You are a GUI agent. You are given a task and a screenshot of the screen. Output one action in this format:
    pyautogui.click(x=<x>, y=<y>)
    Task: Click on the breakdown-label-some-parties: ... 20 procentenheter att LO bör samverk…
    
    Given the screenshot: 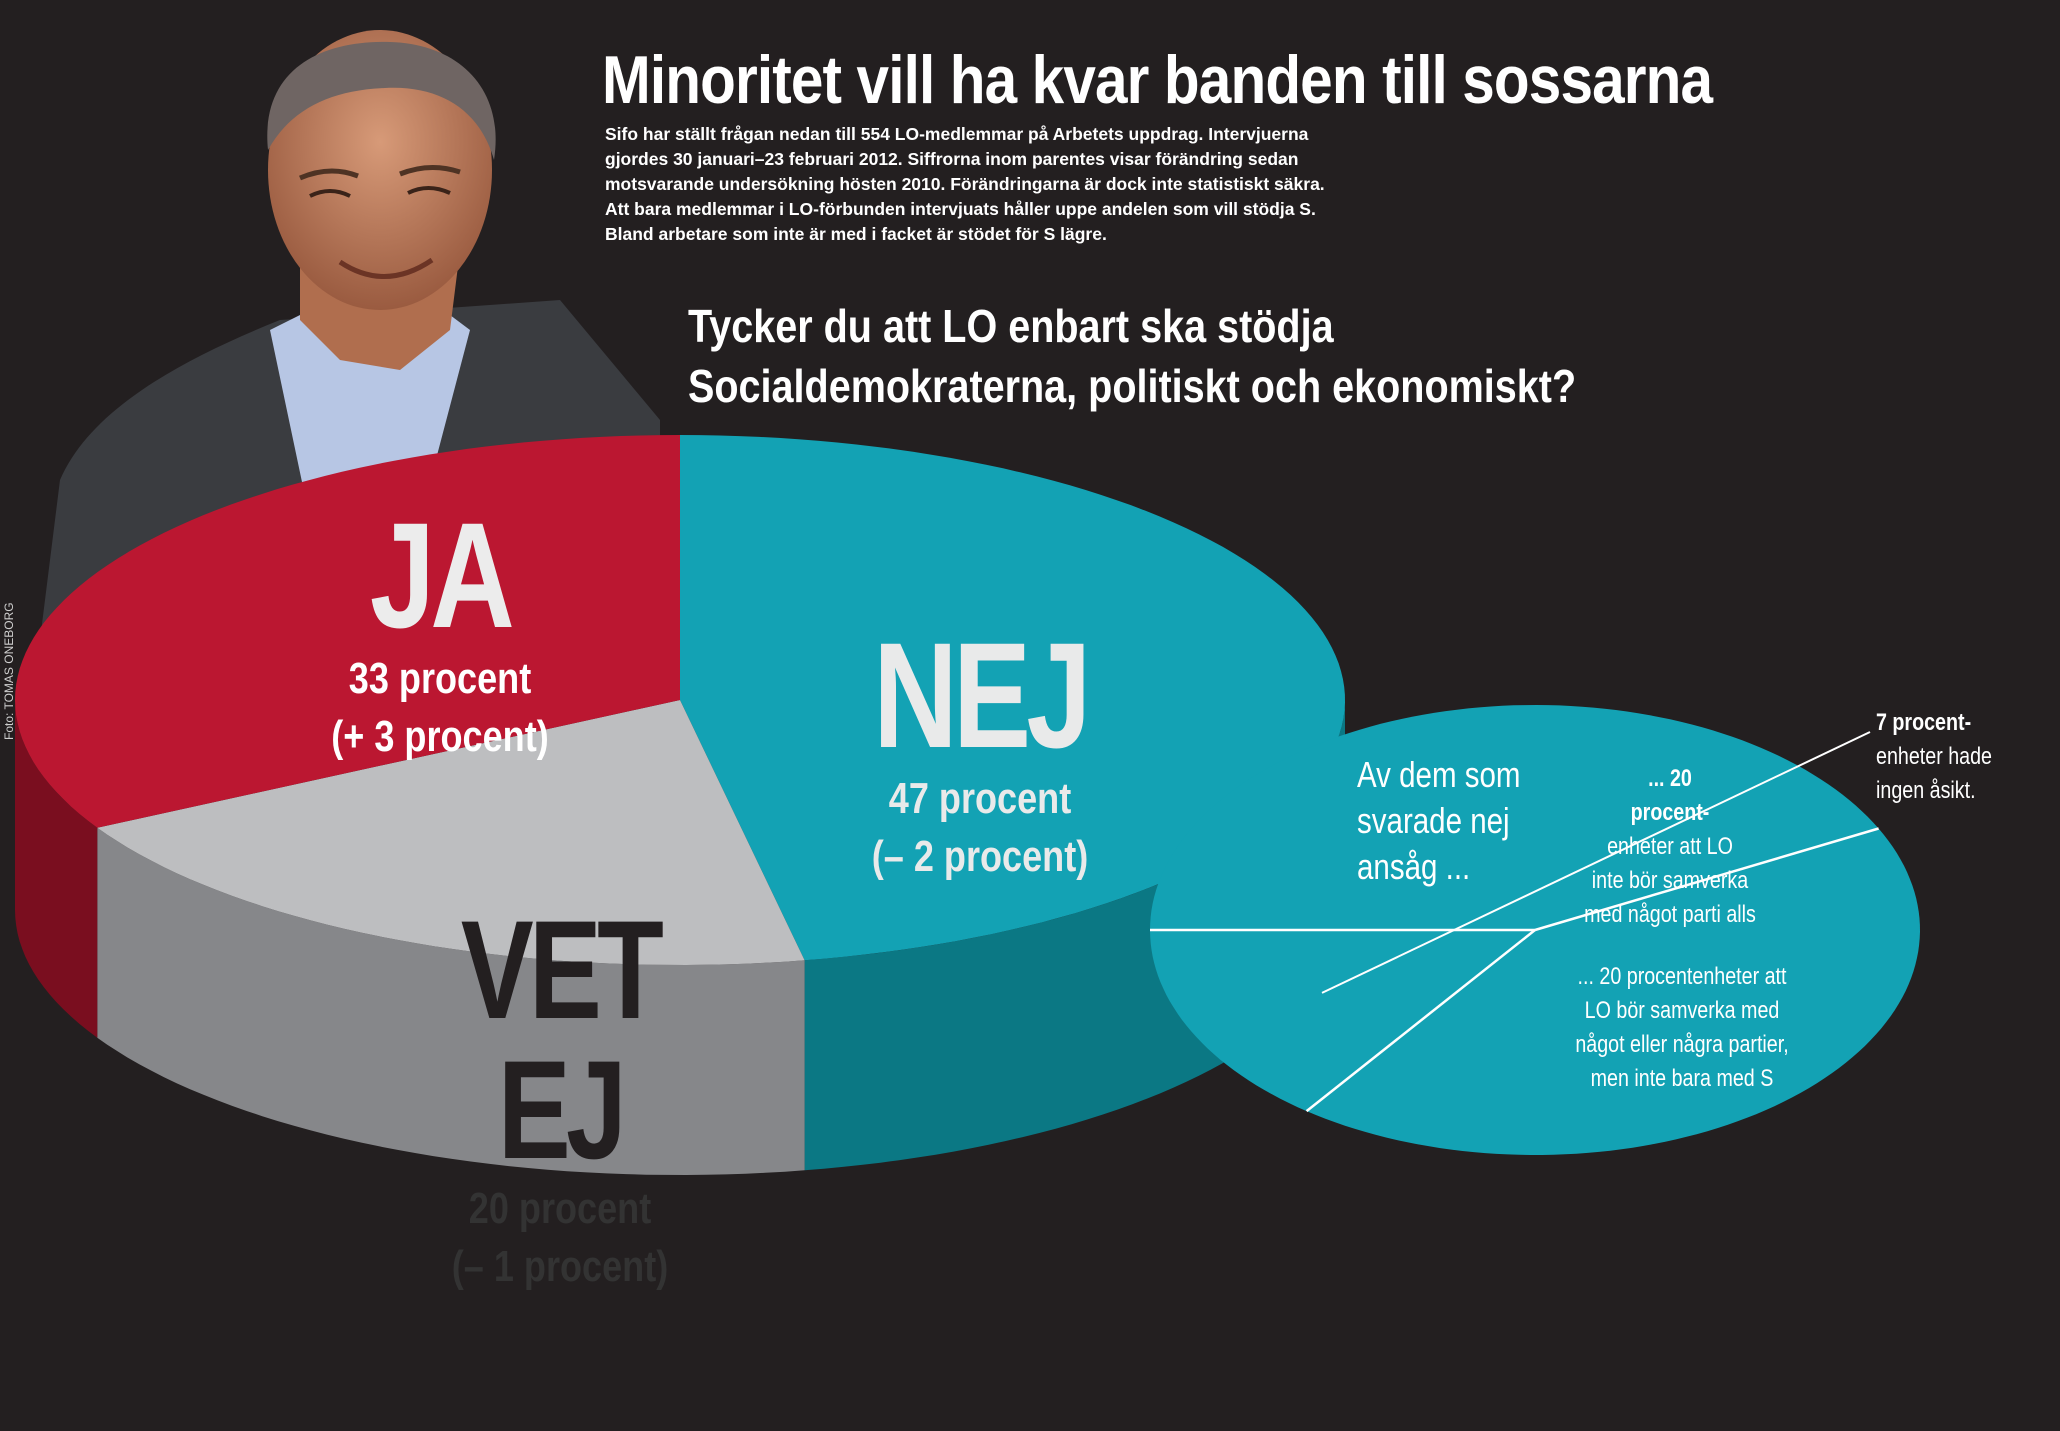 What is the action you would take?
    pyautogui.click(x=1682, y=1028)
    